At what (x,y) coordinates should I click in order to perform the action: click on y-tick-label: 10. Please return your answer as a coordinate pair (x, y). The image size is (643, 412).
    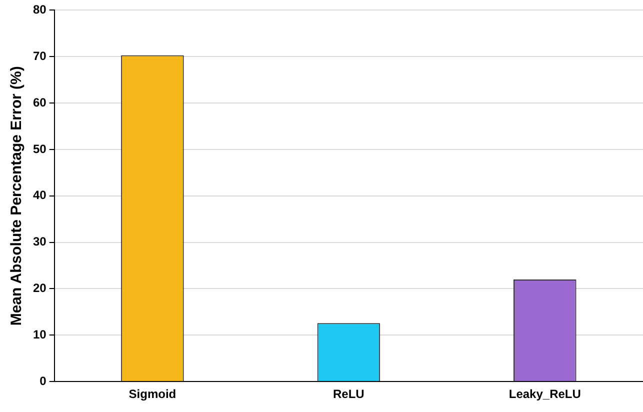
    Looking at the image, I should click on (39, 334).